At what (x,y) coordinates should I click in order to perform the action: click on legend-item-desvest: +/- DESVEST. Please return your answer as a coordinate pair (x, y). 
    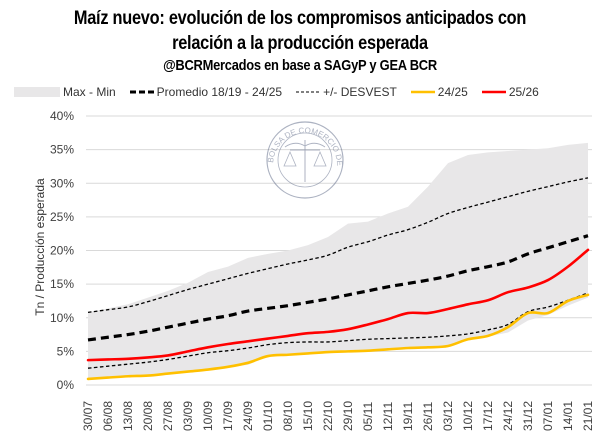
    Looking at the image, I should click on (346, 92).